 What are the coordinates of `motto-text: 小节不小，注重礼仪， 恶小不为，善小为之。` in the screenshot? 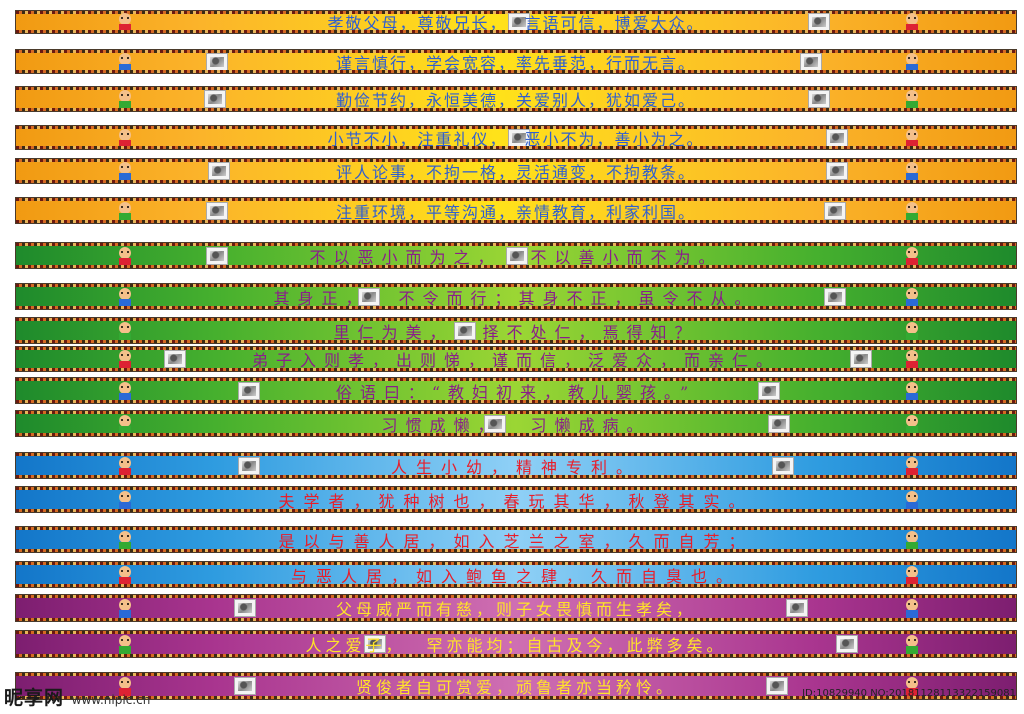 It's located at (516, 139).